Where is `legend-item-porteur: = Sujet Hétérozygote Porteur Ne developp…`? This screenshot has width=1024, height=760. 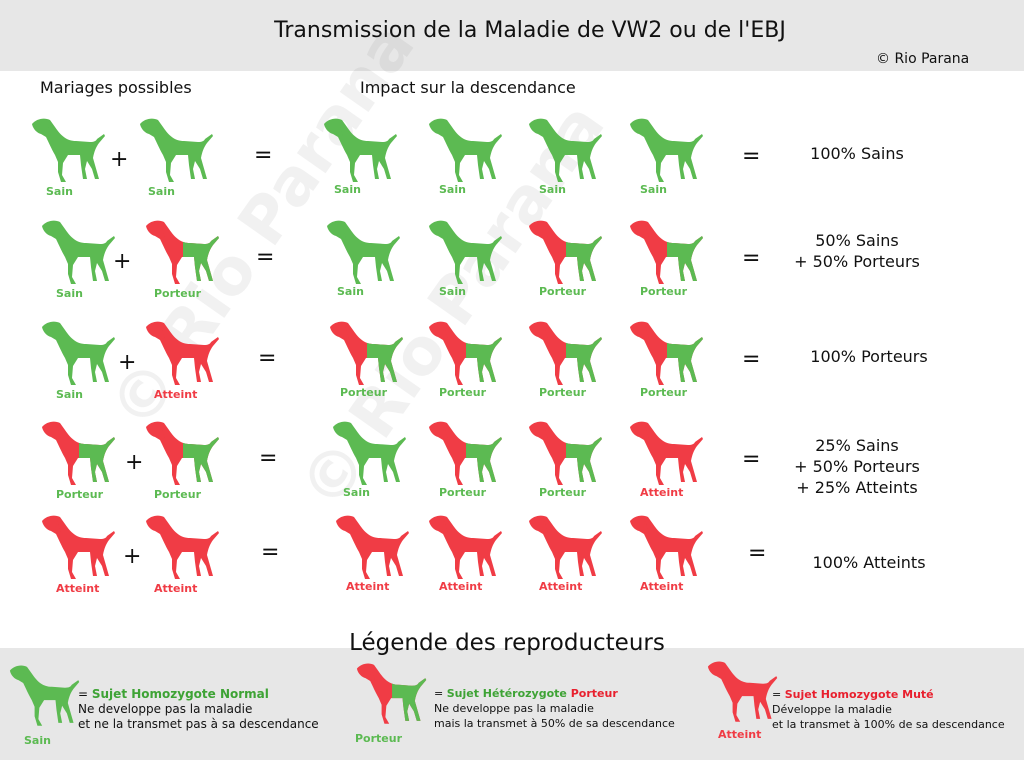
legend-item-porteur: = Sujet Hétérozygote Porteur Ne developp… is located at coordinates (554, 708).